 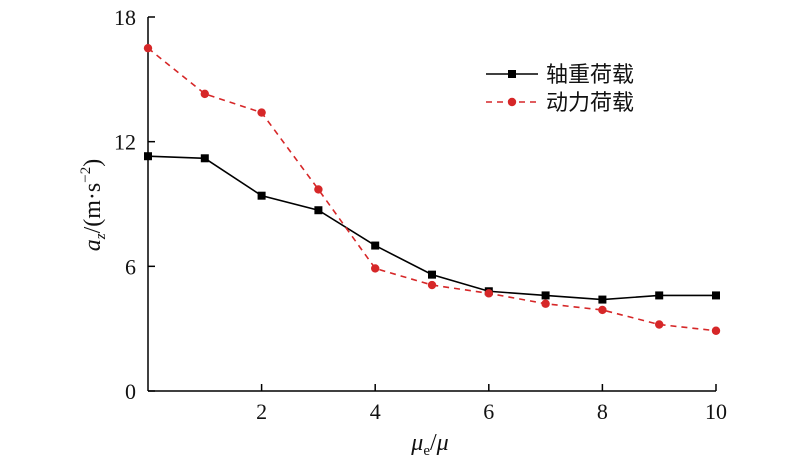 What do you see at coordinates (375, 411) in the screenshot?
I see `x-tick-label: 4` at bounding box center [375, 411].